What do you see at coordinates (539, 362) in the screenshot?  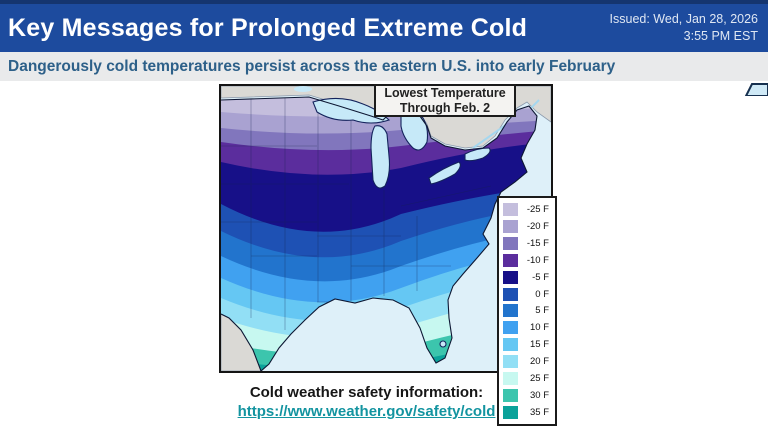 I see `legend-label: 20 F` at bounding box center [539, 362].